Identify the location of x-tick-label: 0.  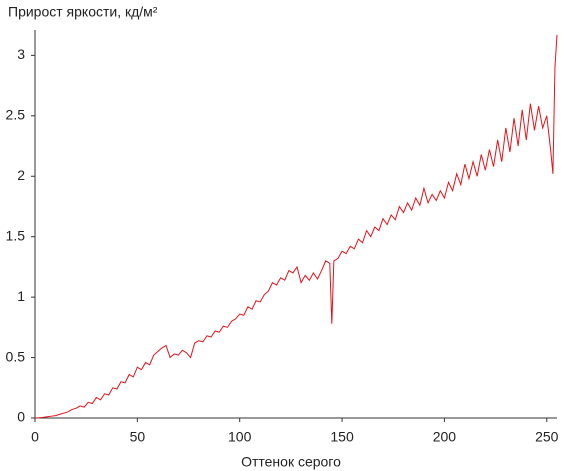
(35, 437).